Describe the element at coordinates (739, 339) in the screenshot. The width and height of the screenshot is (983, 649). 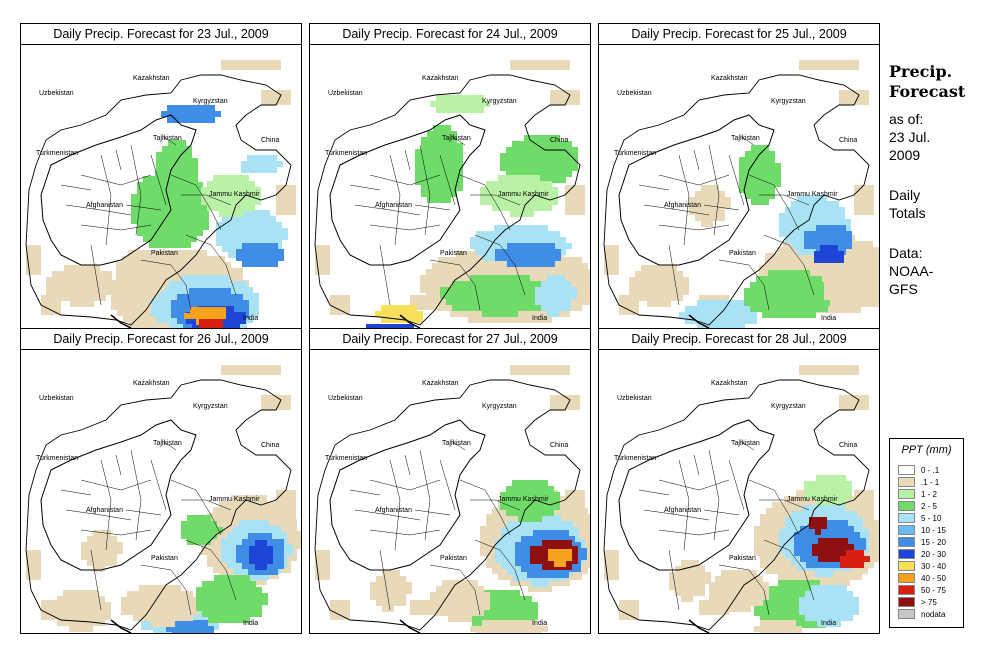
I see `panel-title: Daily Precip. Forecast for 28 Jul., 2009` at that location.